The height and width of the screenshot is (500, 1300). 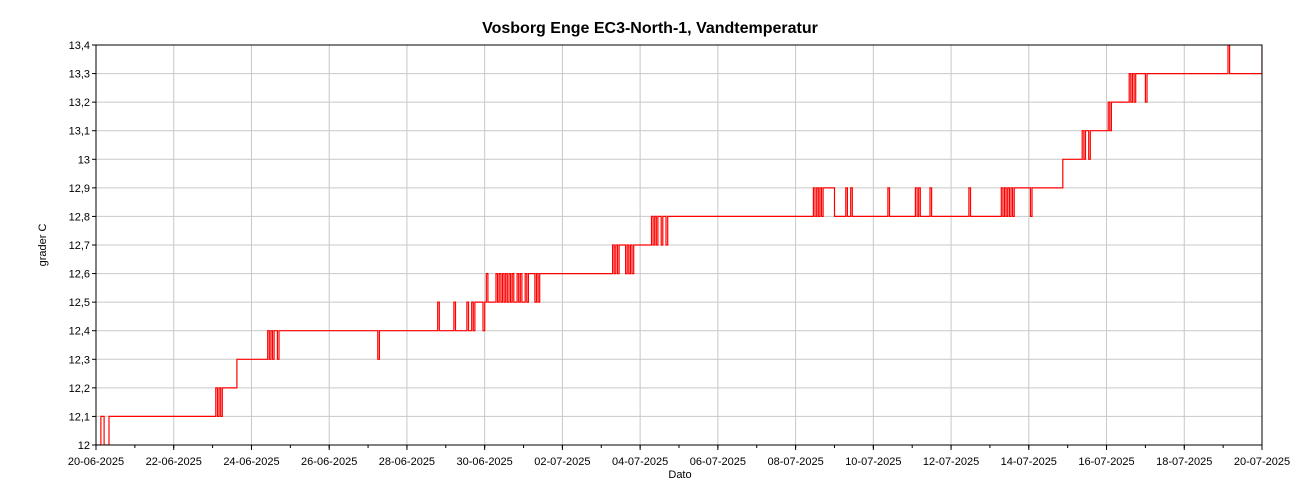 I want to click on x-tick-label: 20-06-2025, so click(x=96, y=462).